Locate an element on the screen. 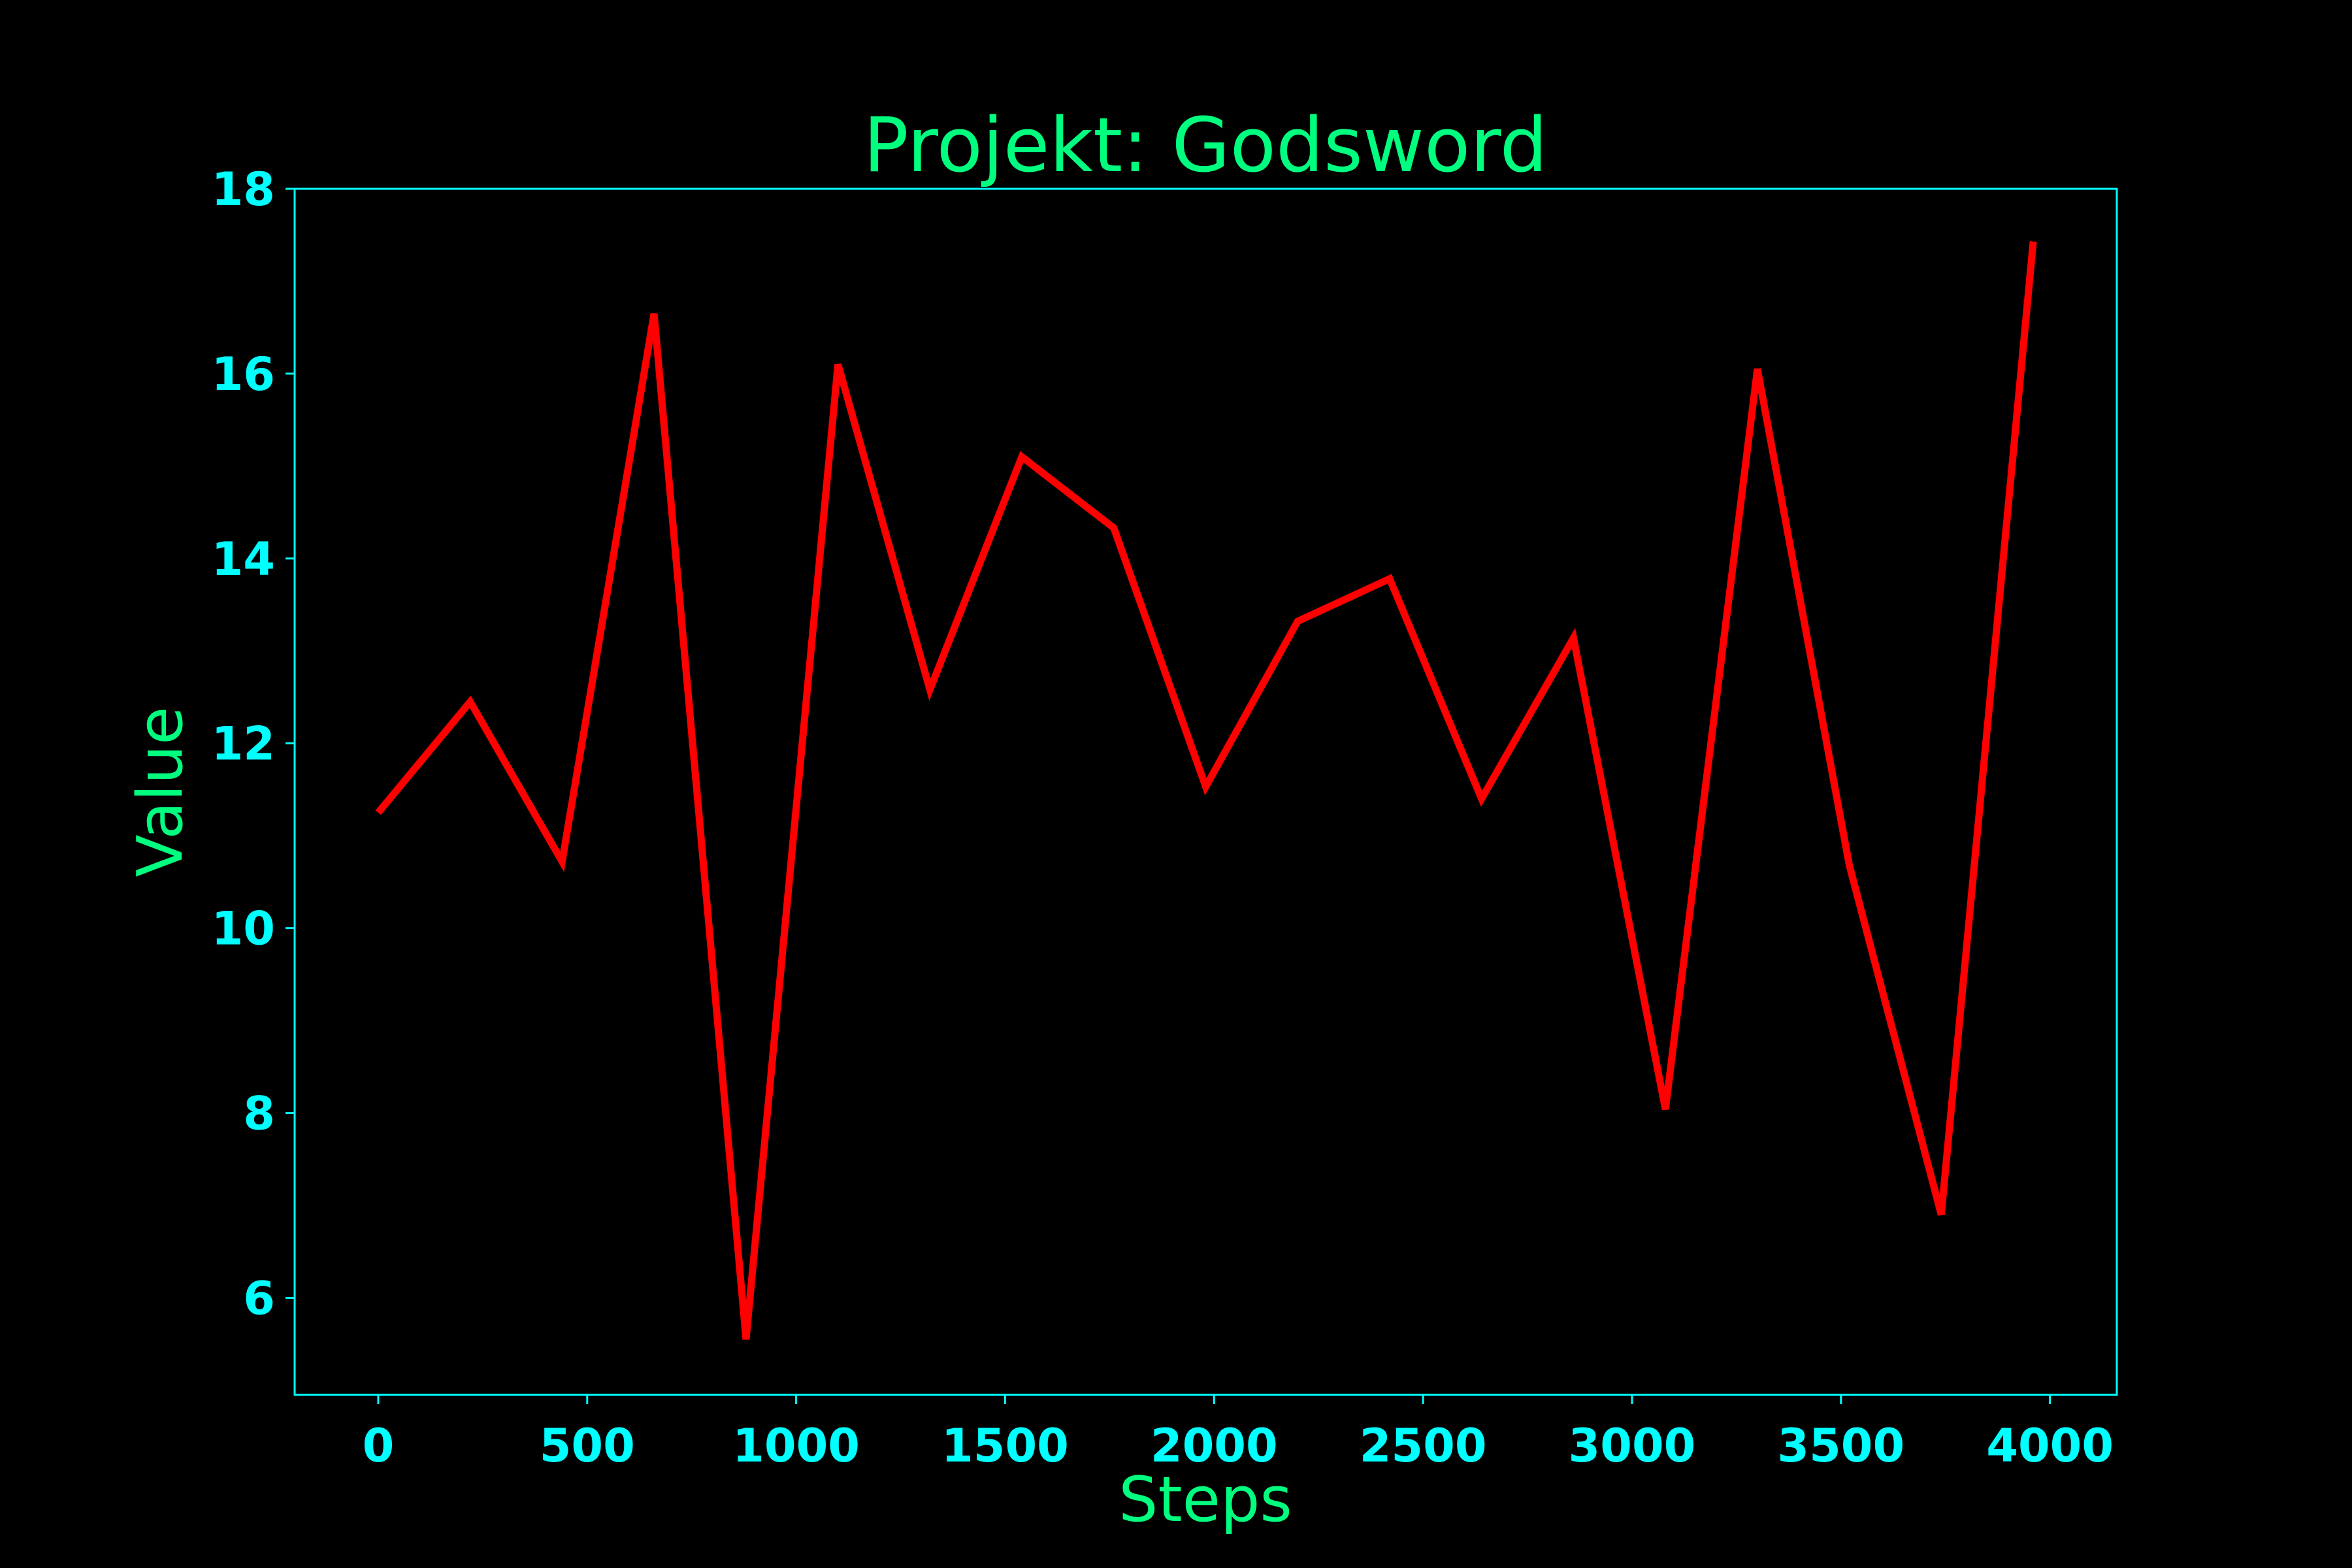 Image resolution: width=2352 pixels, height=1568 pixels. x-axis-ticks: 0 500 1000 1500 2000 2500 3000 3500 4000 is located at coordinates (1238, 1434).